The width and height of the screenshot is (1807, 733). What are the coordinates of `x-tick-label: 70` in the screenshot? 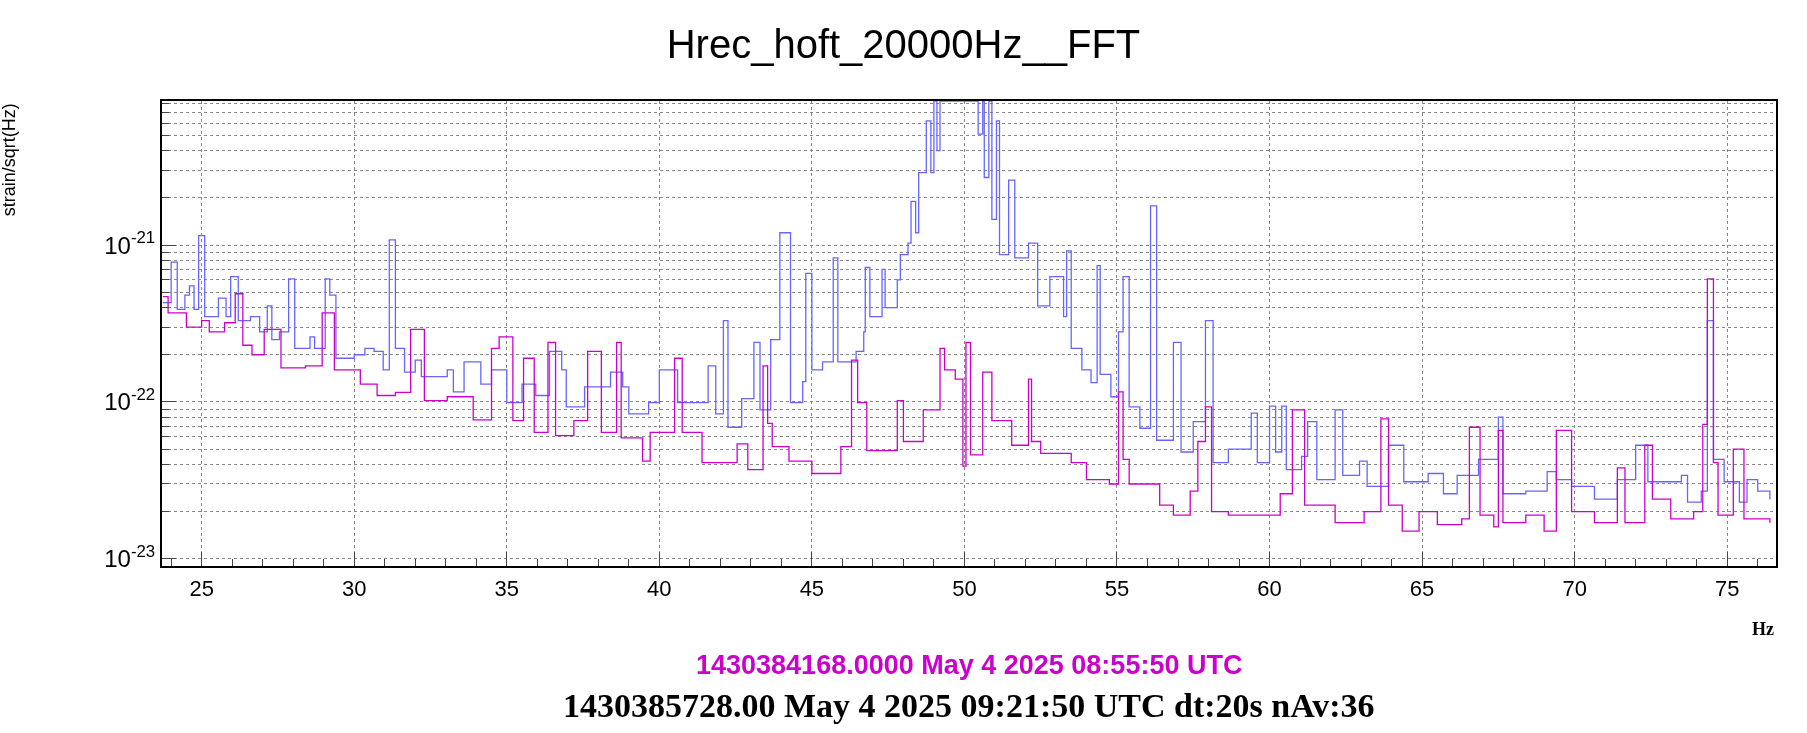 It's located at (1574, 589).